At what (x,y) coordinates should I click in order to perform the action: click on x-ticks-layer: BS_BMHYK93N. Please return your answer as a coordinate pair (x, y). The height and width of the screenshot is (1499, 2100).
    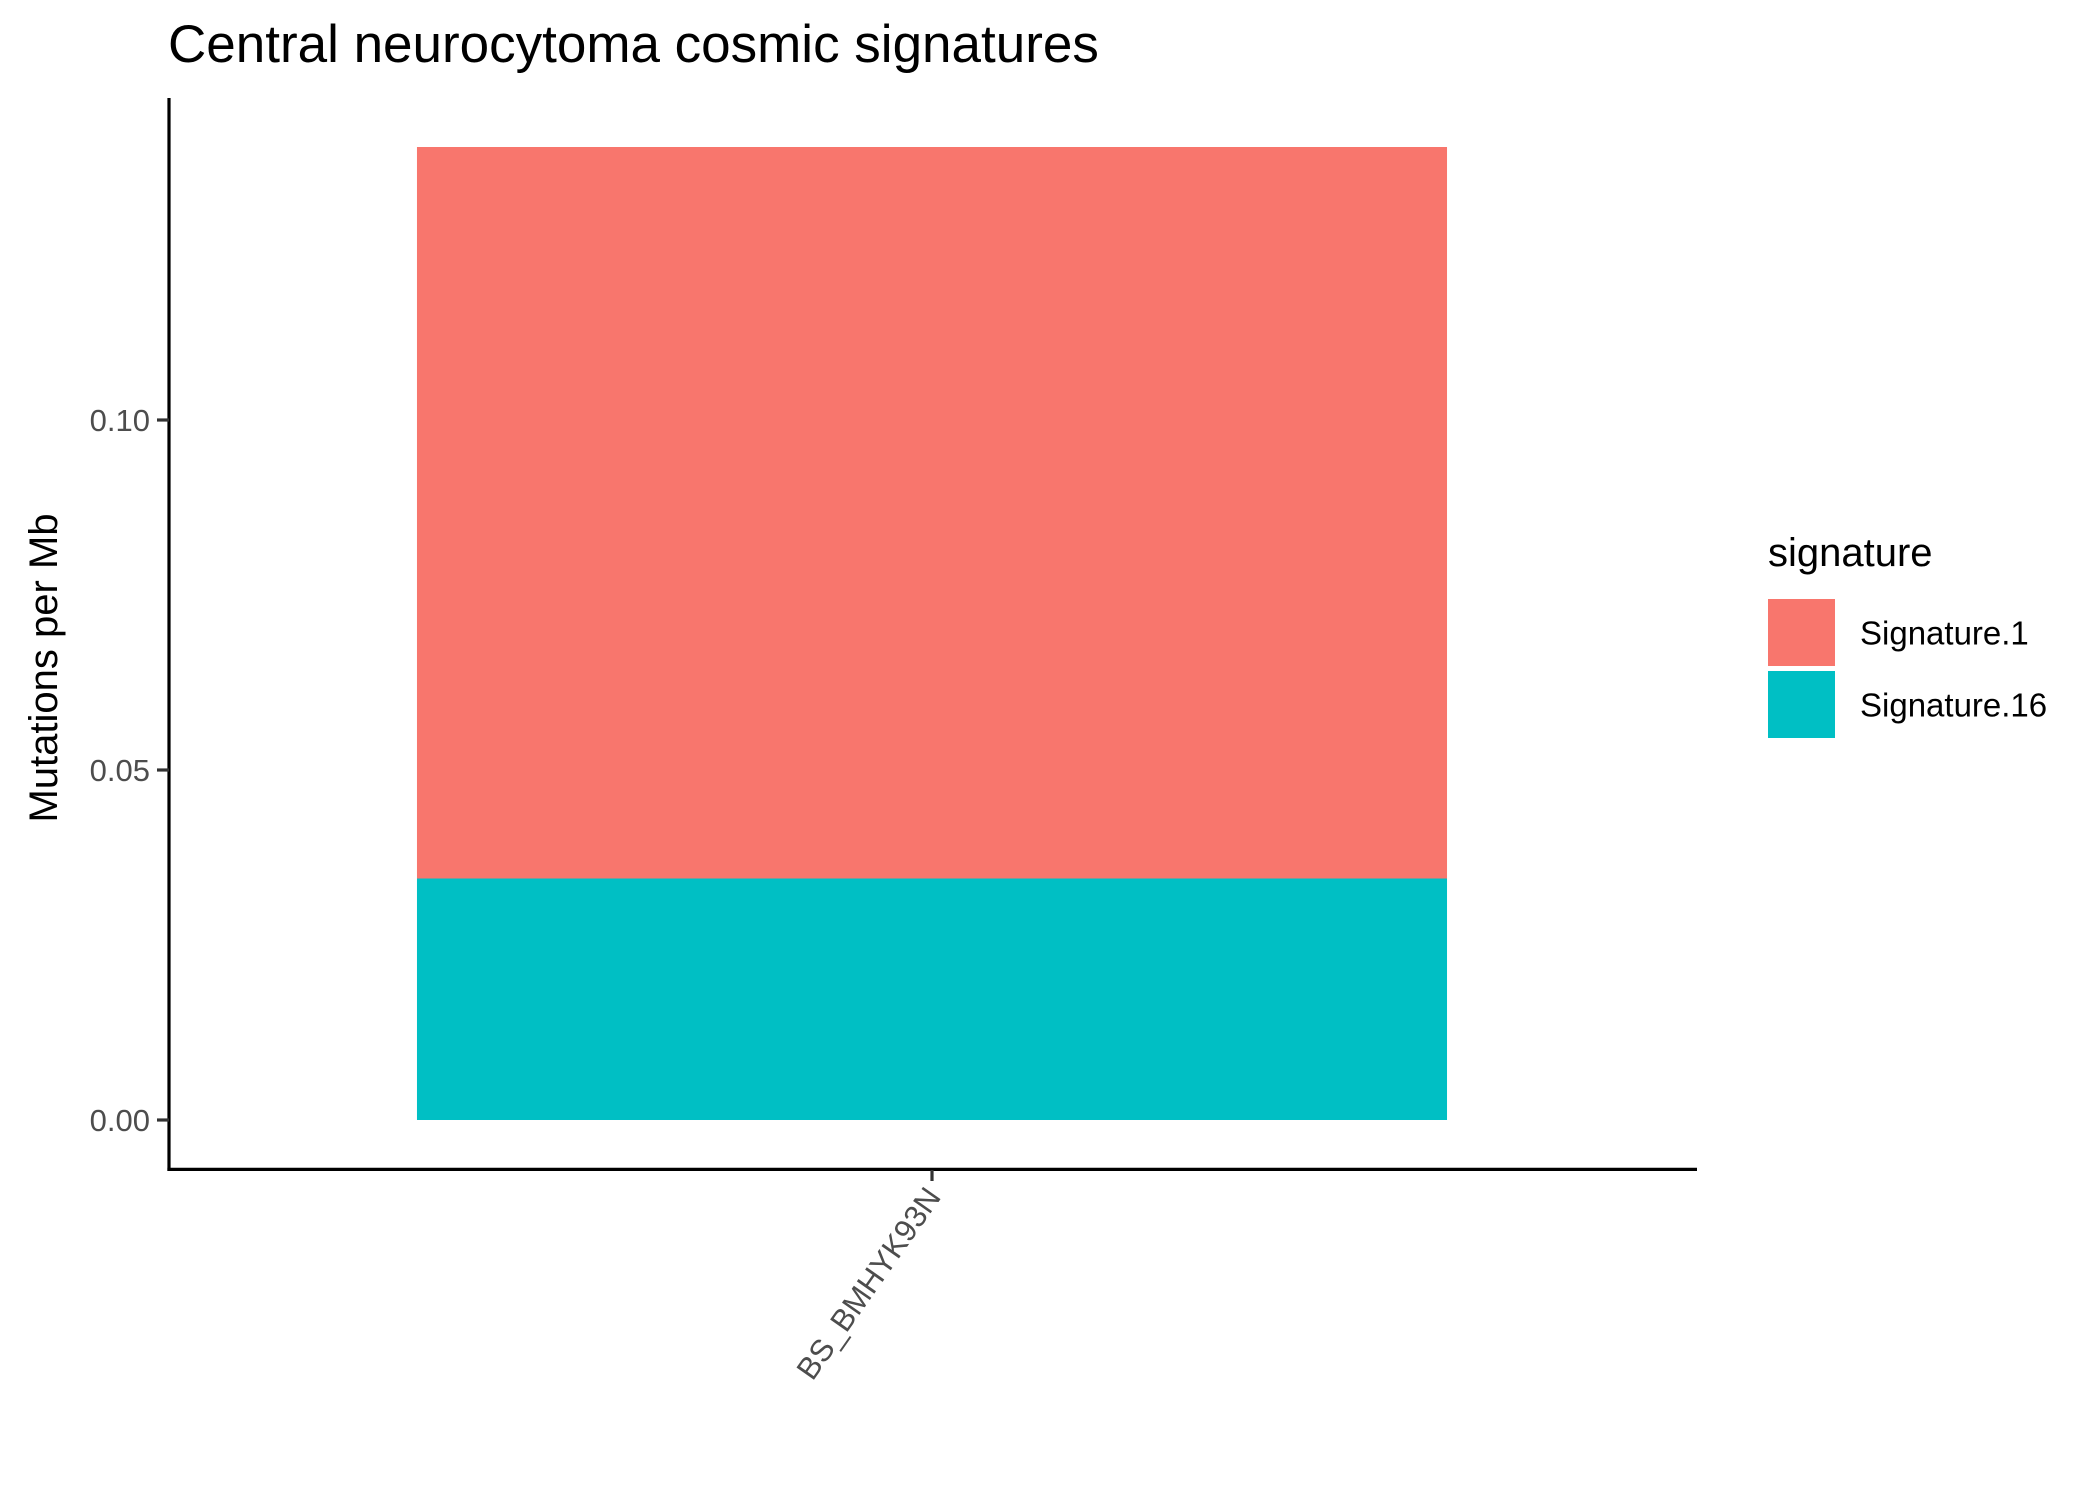
    Looking at the image, I should click on (869, 1278).